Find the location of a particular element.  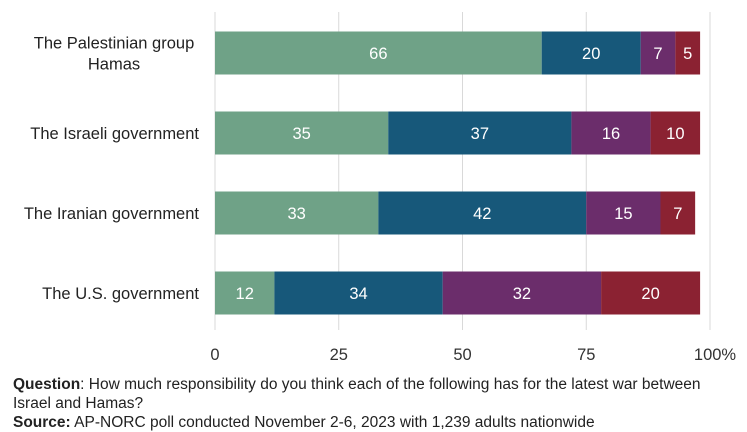

category-label: The Palestinian group is located at coordinates (114, 44).